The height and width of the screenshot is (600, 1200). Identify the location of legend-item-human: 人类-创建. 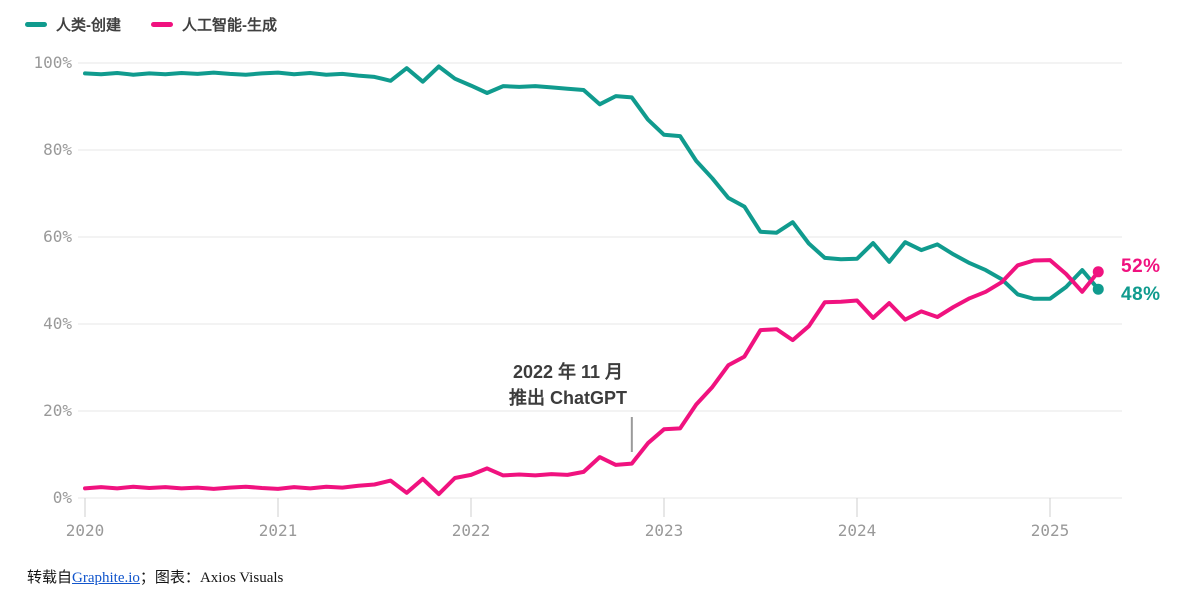
(73, 24).